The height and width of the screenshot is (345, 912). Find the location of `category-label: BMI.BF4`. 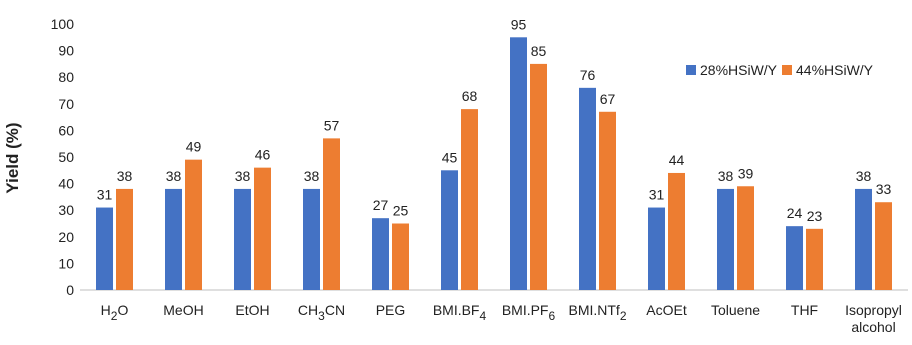

category-label: BMI.BF4 is located at coordinates (460, 312).